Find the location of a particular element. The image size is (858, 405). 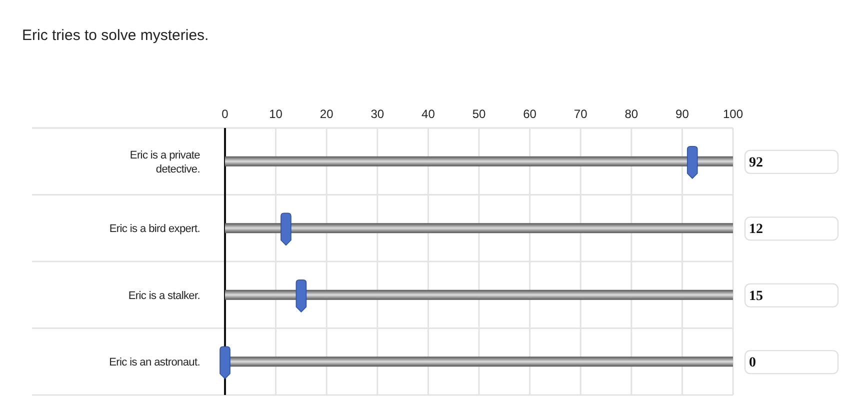

x-tick-label: 30 is located at coordinates (377, 114).